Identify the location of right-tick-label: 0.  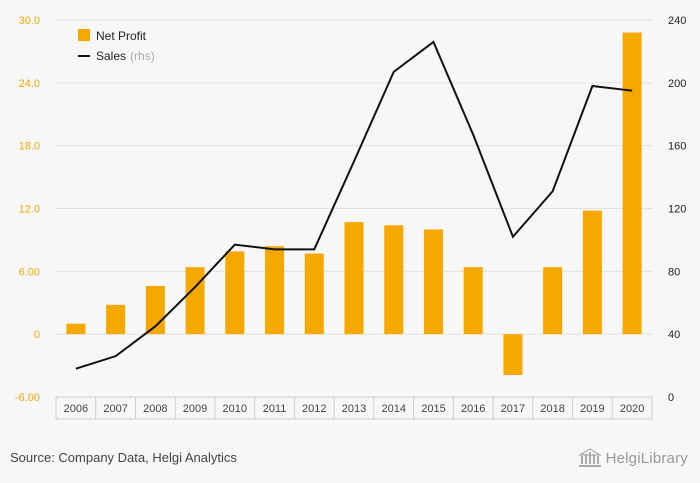
(671, 398).